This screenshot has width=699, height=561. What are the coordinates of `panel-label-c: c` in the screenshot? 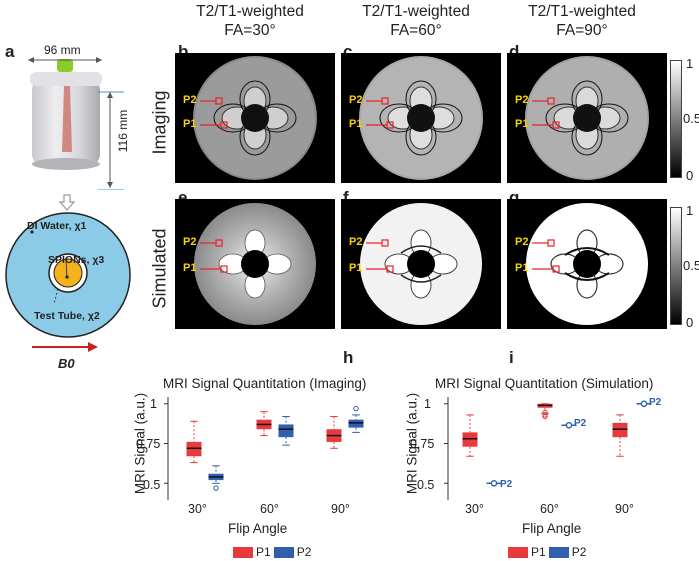 It's located at (348, 51).